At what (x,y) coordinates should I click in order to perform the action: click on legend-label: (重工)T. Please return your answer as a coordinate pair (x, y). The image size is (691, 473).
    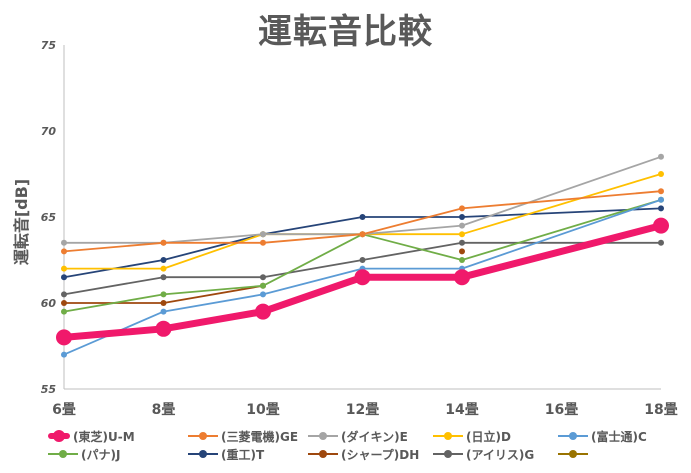
    Looking at the image, I should click on (243, 454).